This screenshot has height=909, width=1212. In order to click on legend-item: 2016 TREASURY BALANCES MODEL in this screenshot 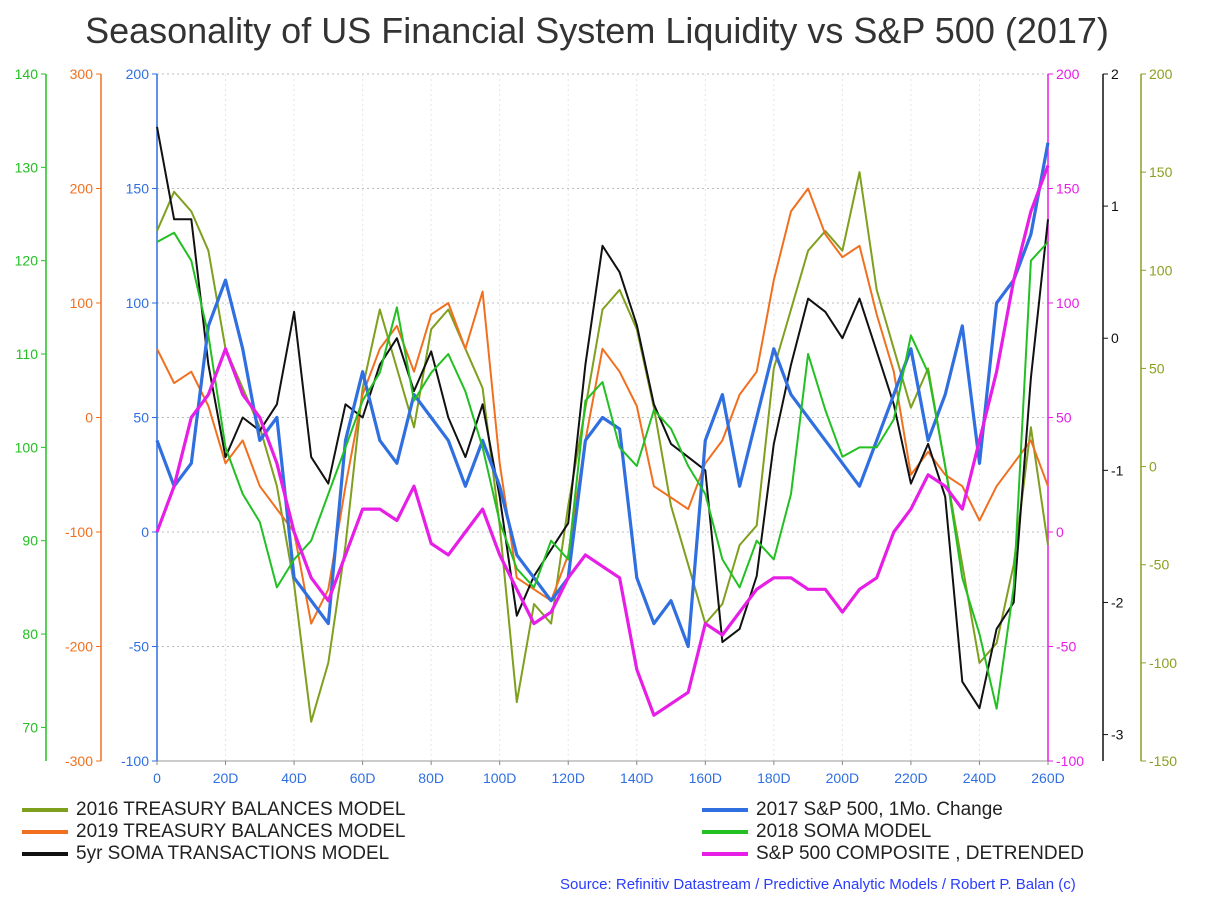, I will do `click(213, 810)`.